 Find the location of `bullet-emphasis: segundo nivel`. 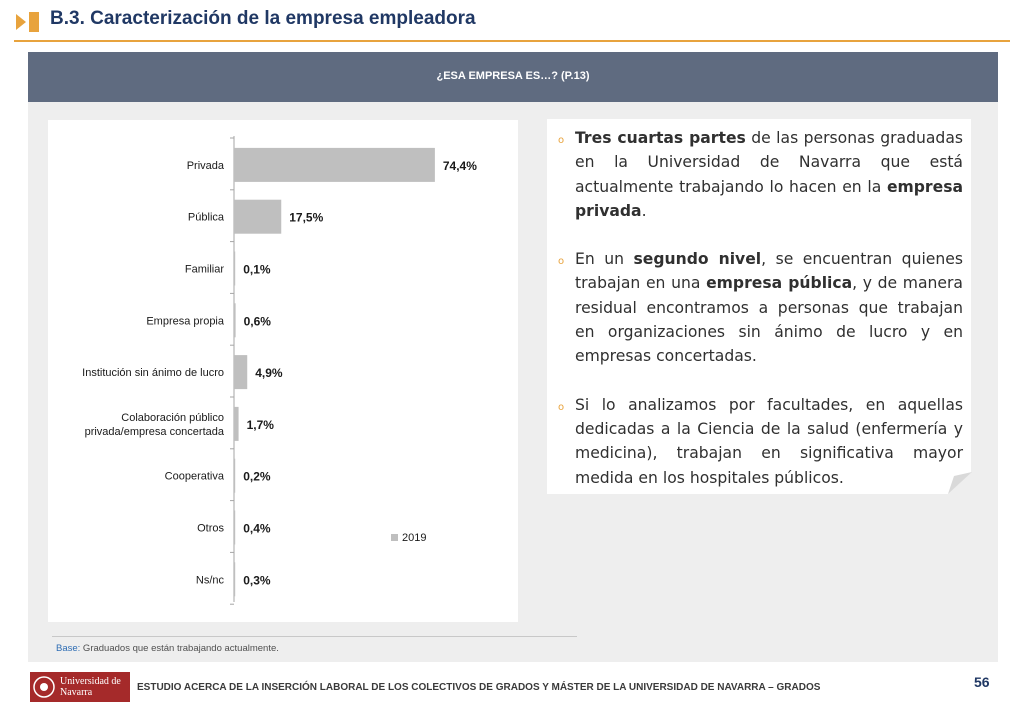

bullet-emphasis: segundo nivel is located at coordinates (697, 259).